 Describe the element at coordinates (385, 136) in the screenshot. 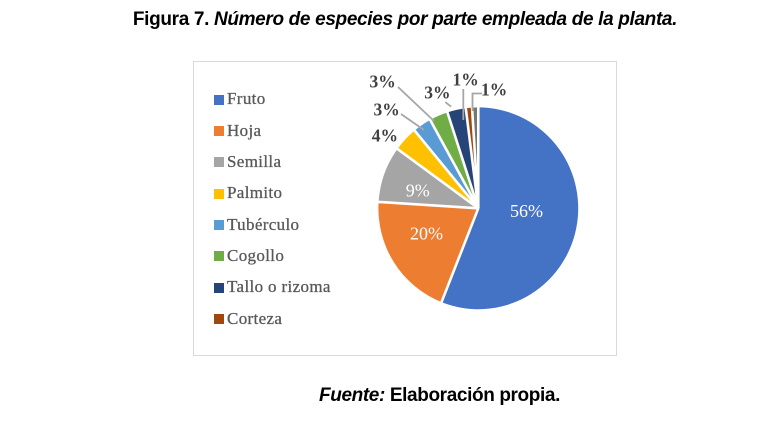

I see `svg-text: 4%` at that location.